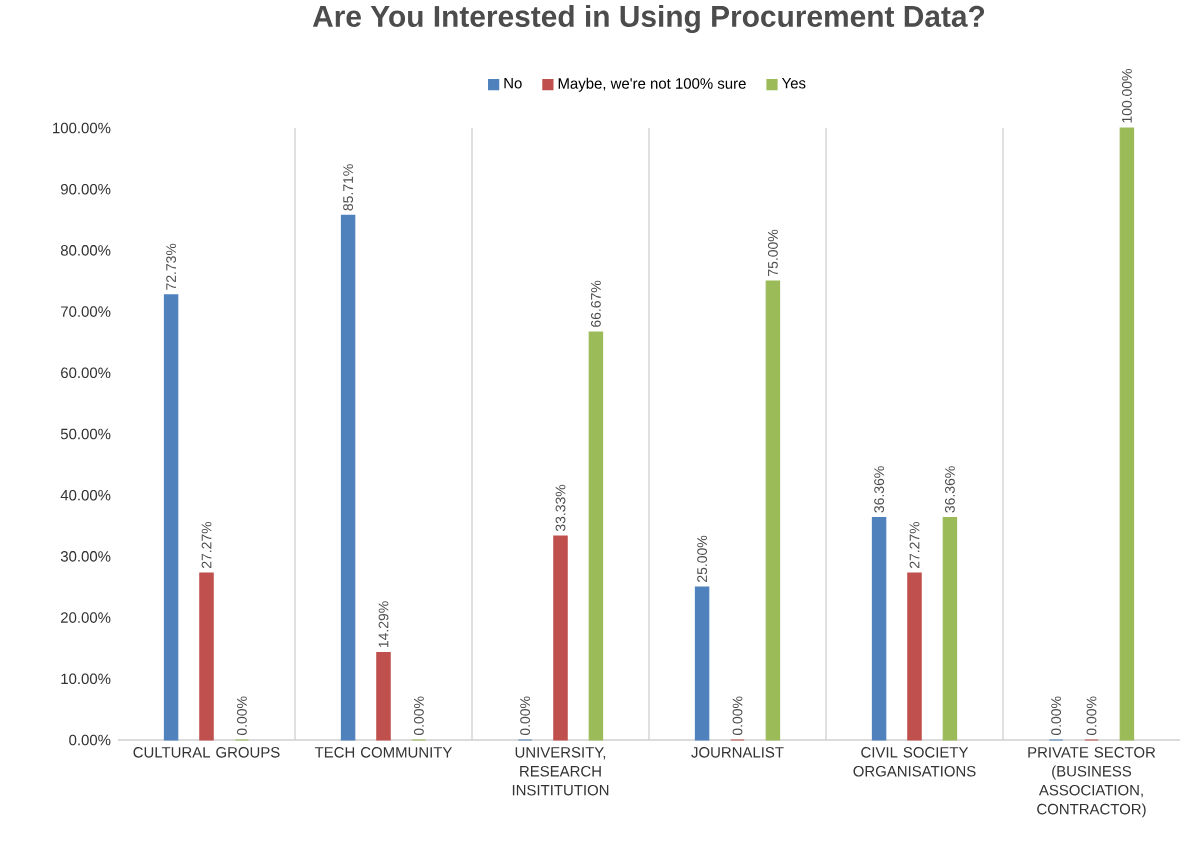 Image resolution: width=1180 pixels, height=846 pixels. What do you see at coordinates (171, 266) in the screenshot?
I see `data-label: 72.73%` at bounding box center [171, 266].